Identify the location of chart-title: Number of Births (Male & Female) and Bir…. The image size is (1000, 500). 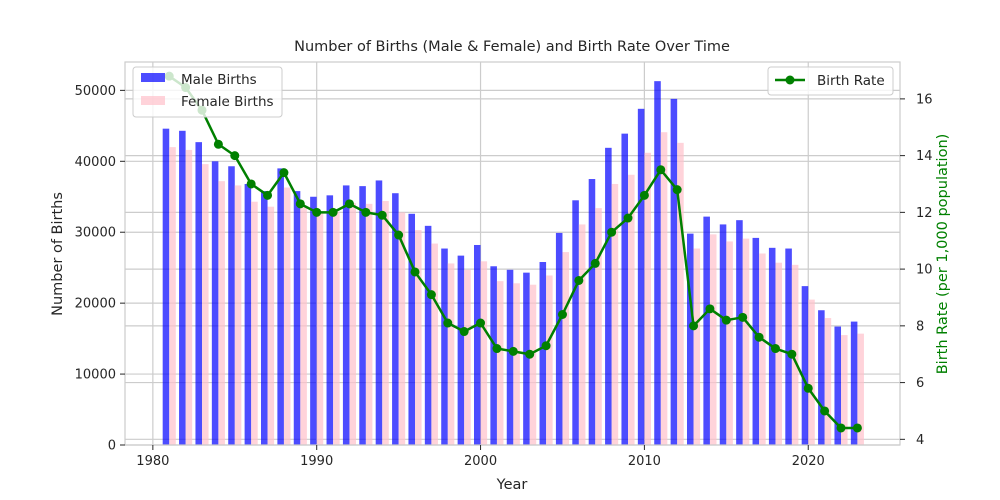
(512, 47).